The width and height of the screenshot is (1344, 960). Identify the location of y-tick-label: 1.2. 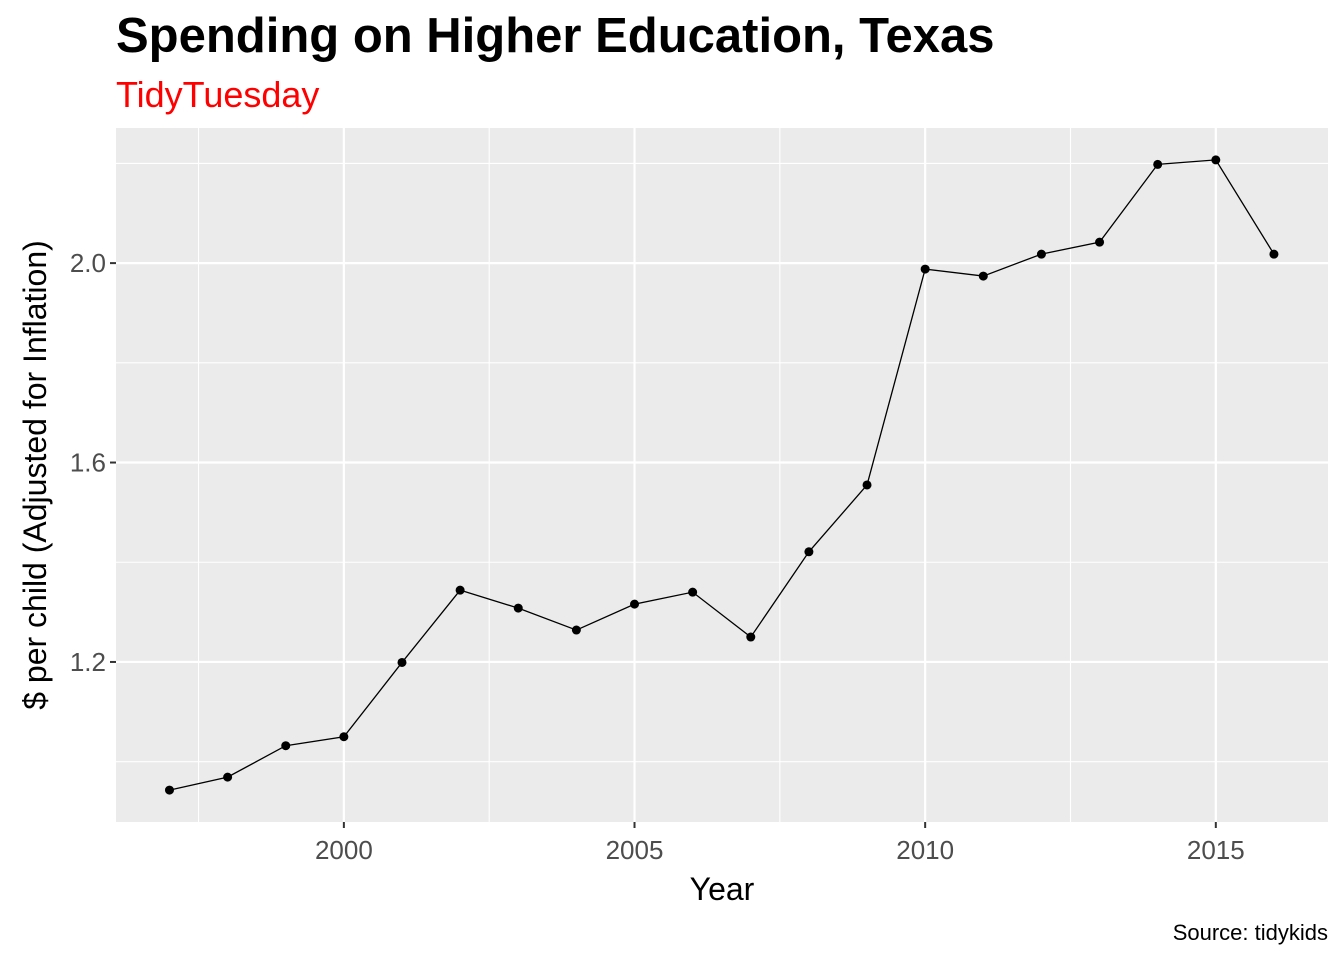
(88, 662).